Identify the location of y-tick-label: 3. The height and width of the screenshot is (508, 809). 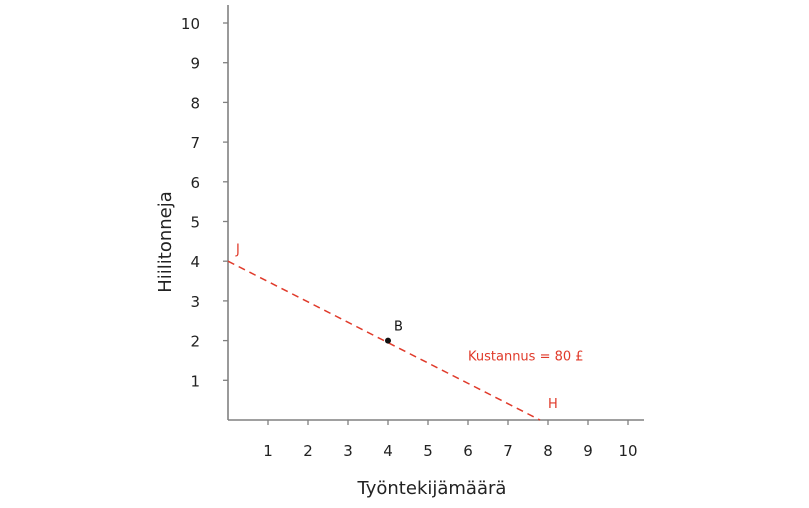
(195, 302).